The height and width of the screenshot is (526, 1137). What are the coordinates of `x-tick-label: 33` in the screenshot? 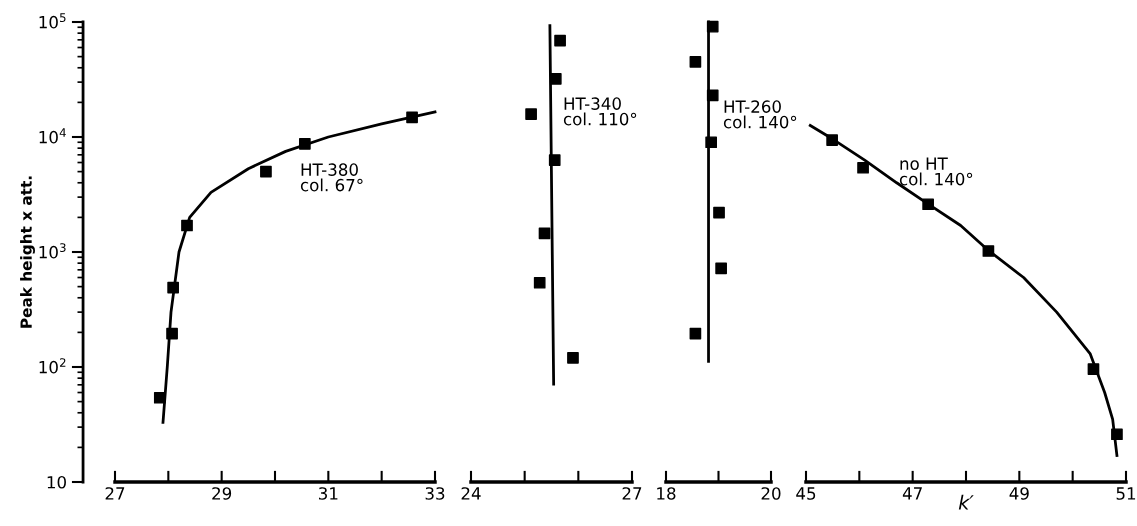 It's located at (435, 493).